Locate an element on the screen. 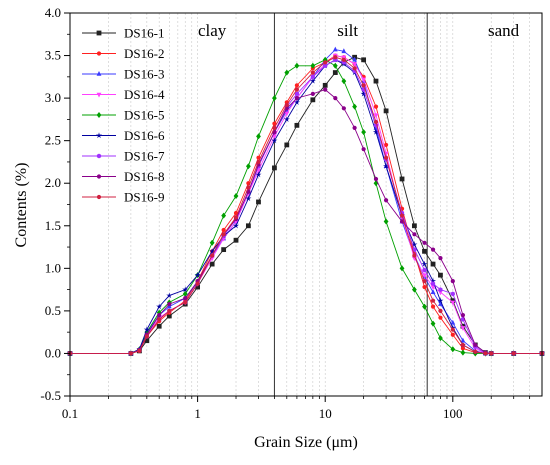 The image size is (550, 465). legend-item: DS16-7 is located at coordinates (123, 156).